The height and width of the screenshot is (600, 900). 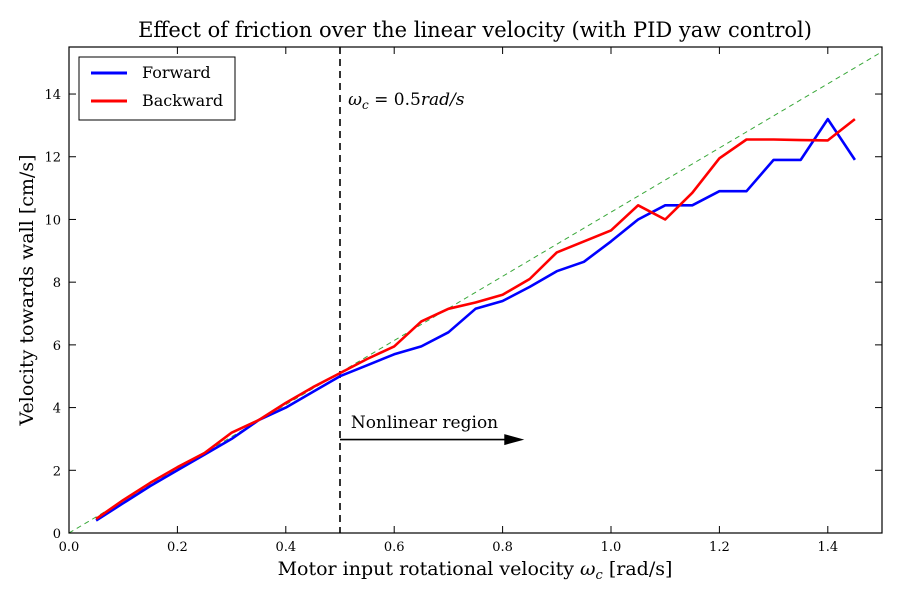 I want to click on x-tick-label: 0.4, so click(x=285, y=547).